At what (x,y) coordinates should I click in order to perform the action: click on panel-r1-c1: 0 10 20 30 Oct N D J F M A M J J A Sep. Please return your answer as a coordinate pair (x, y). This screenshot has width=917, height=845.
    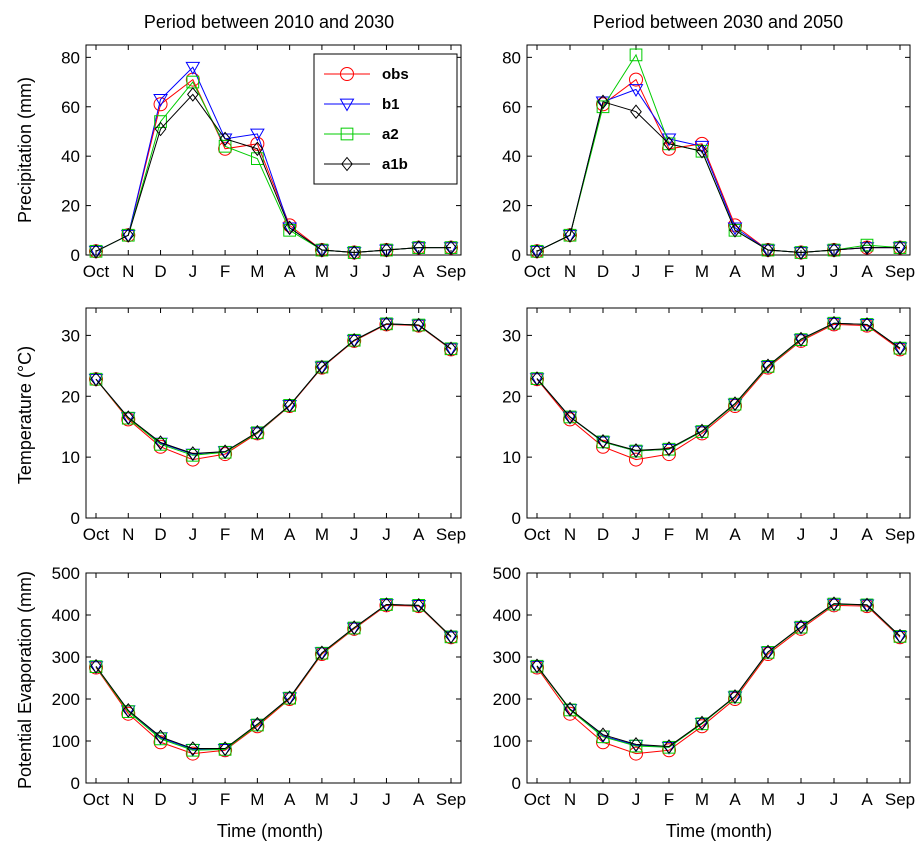
    Looking at the image, I should click on (708, 425).